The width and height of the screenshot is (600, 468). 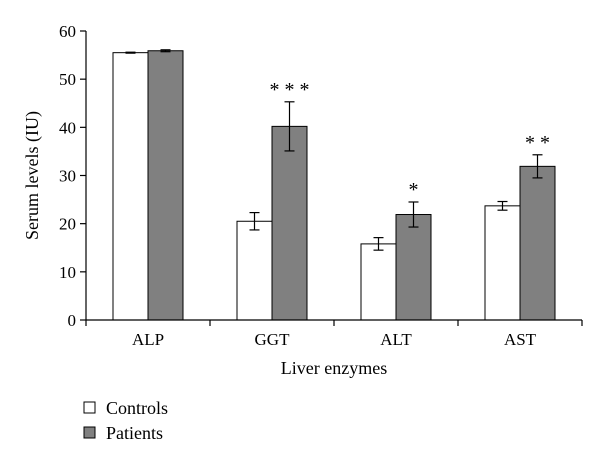 I want to click on y-tick-label-10: 10, so click(x=67, y=272).